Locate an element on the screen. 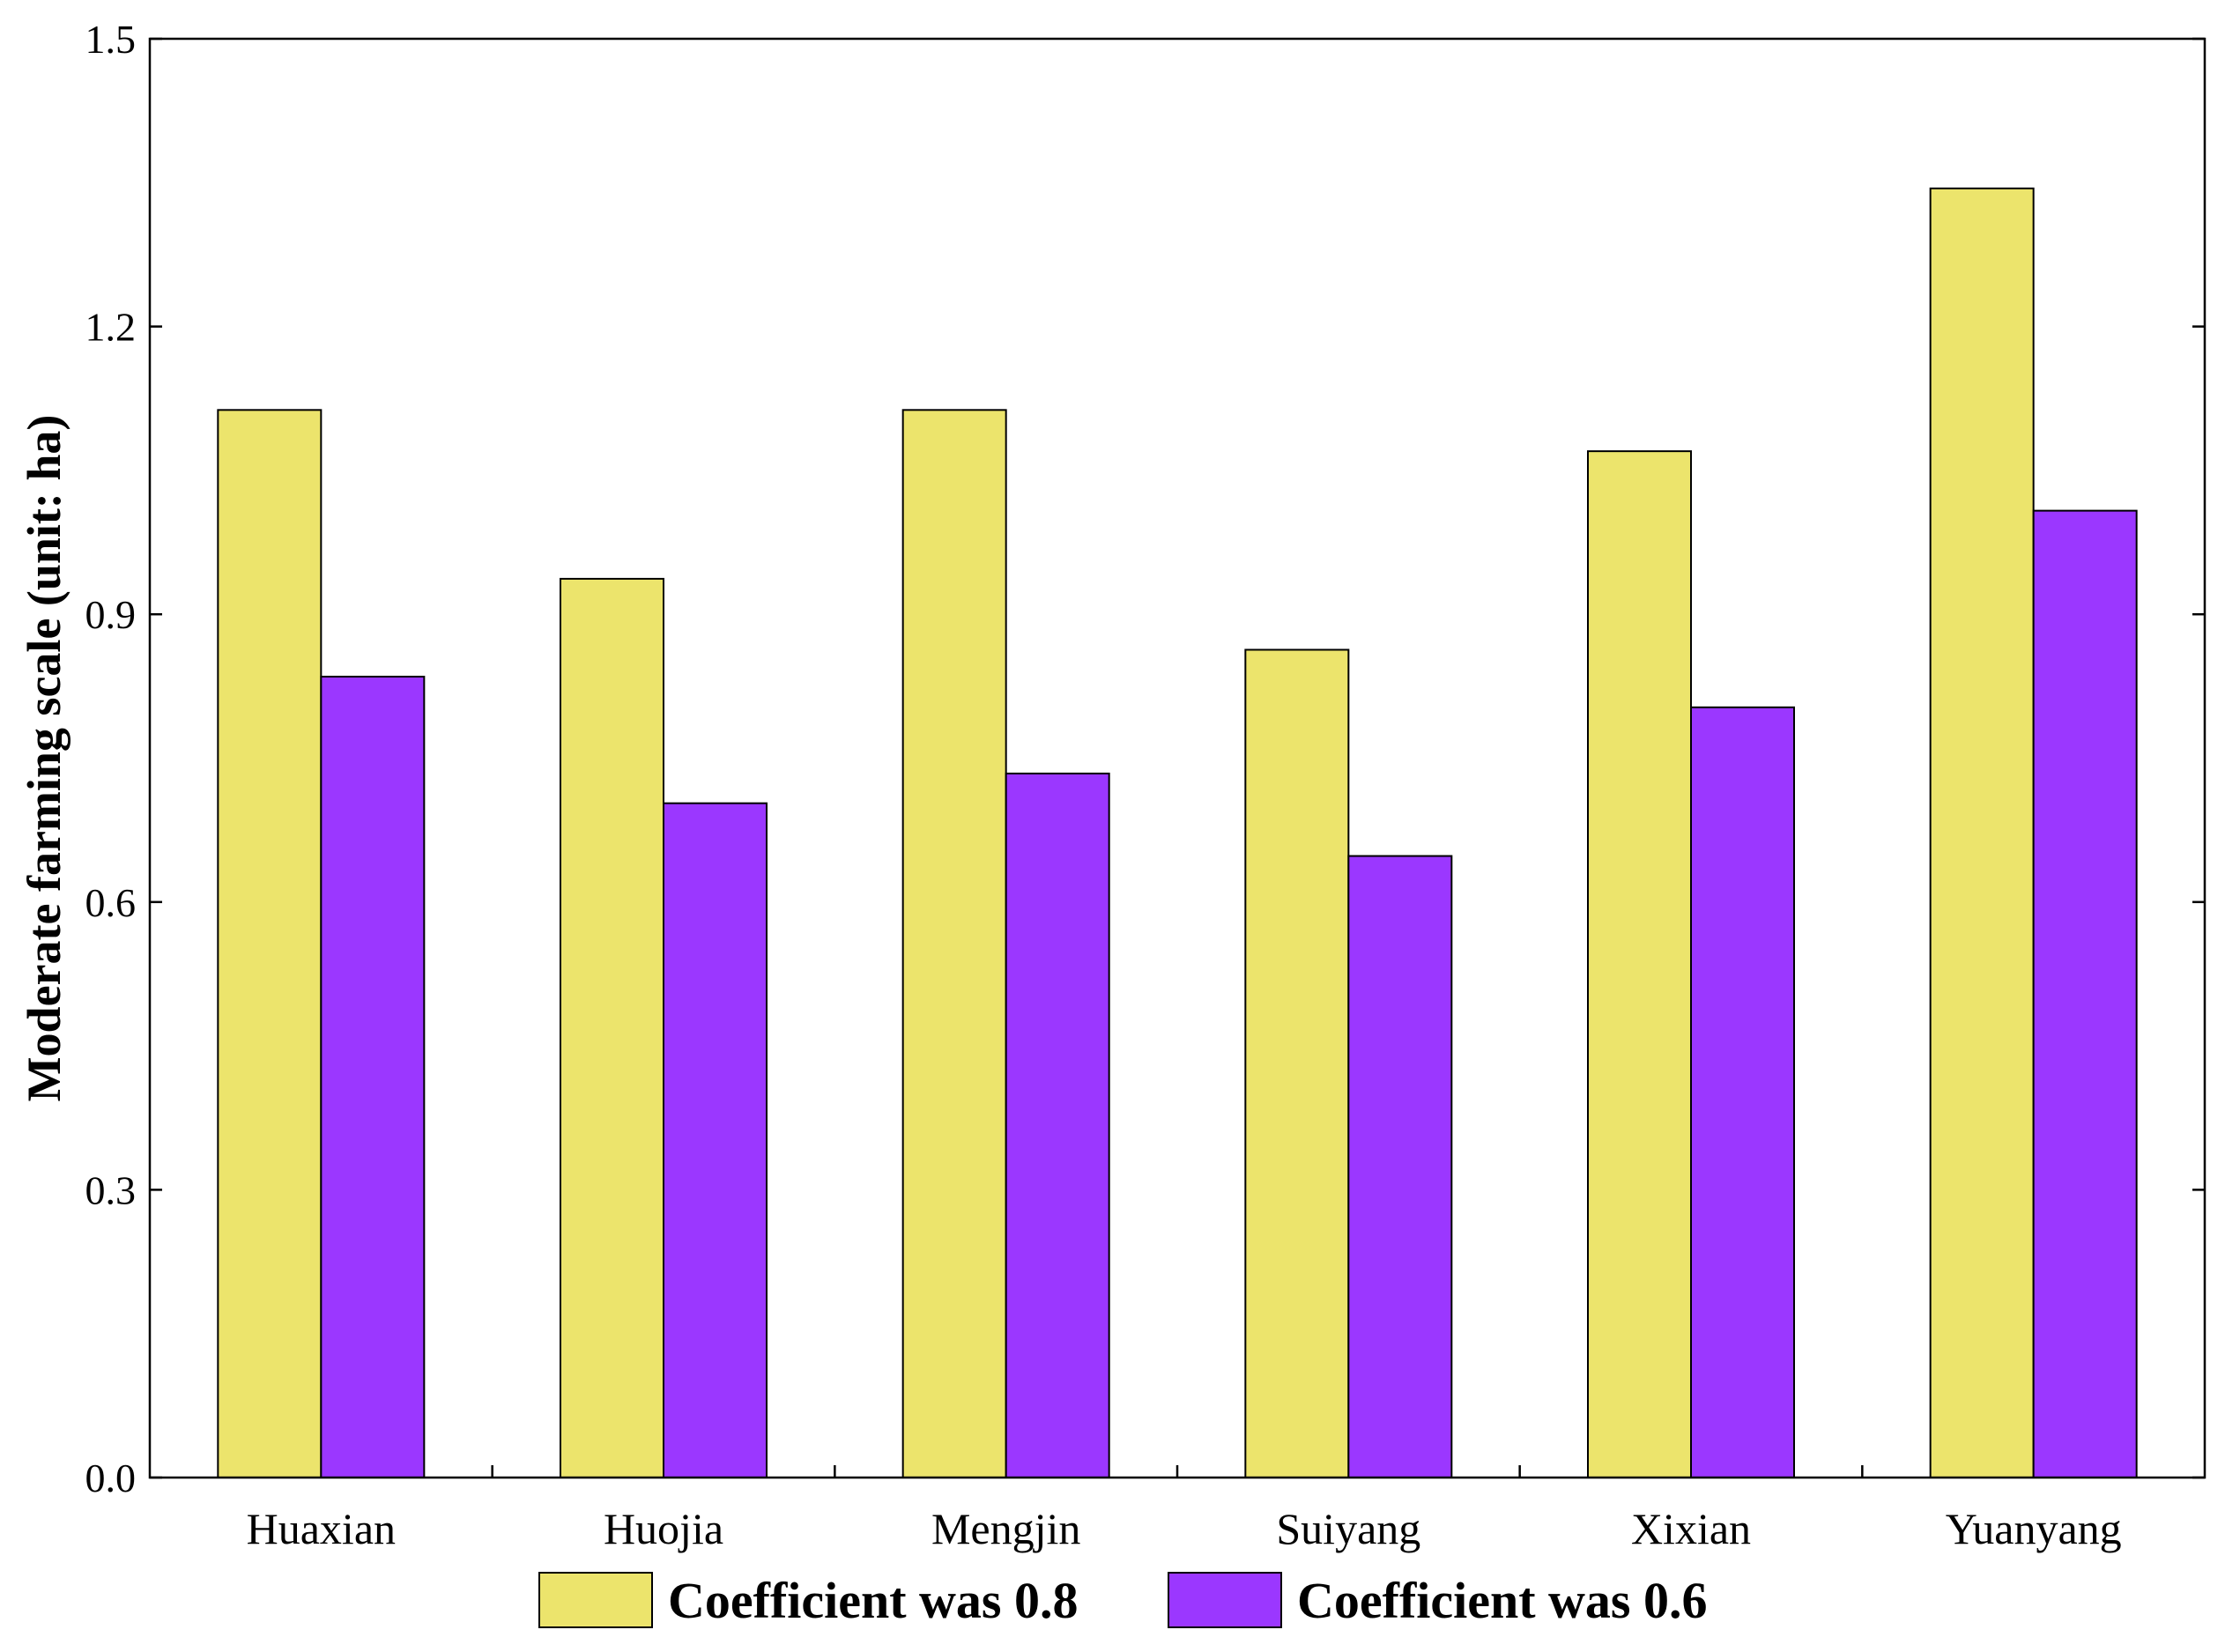 The height and width of the screenshot is (1652, 2225). x-tick-label: Mengjin is located at coordinates (1006, 1528).